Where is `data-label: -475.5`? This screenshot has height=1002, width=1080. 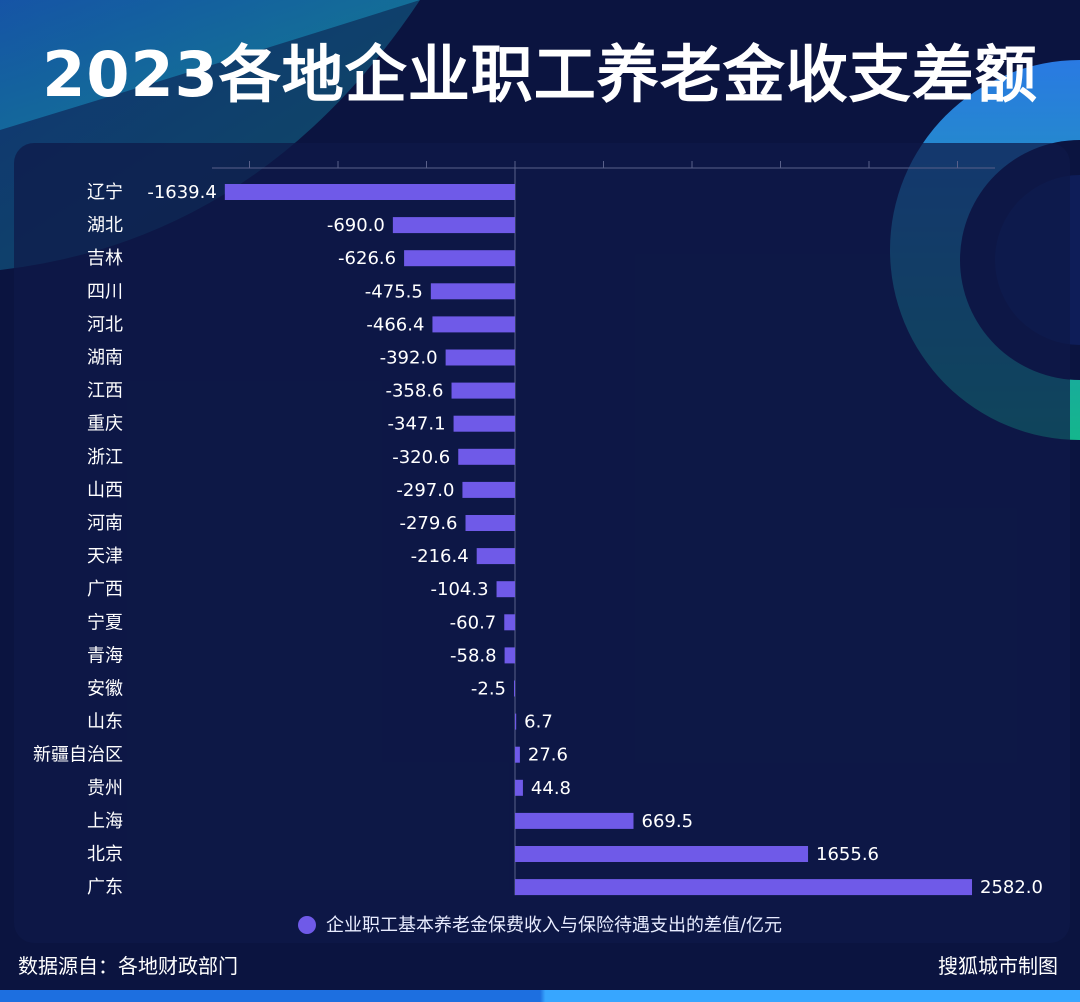
data-label: -475.5 is located at coordinates (394, 291).